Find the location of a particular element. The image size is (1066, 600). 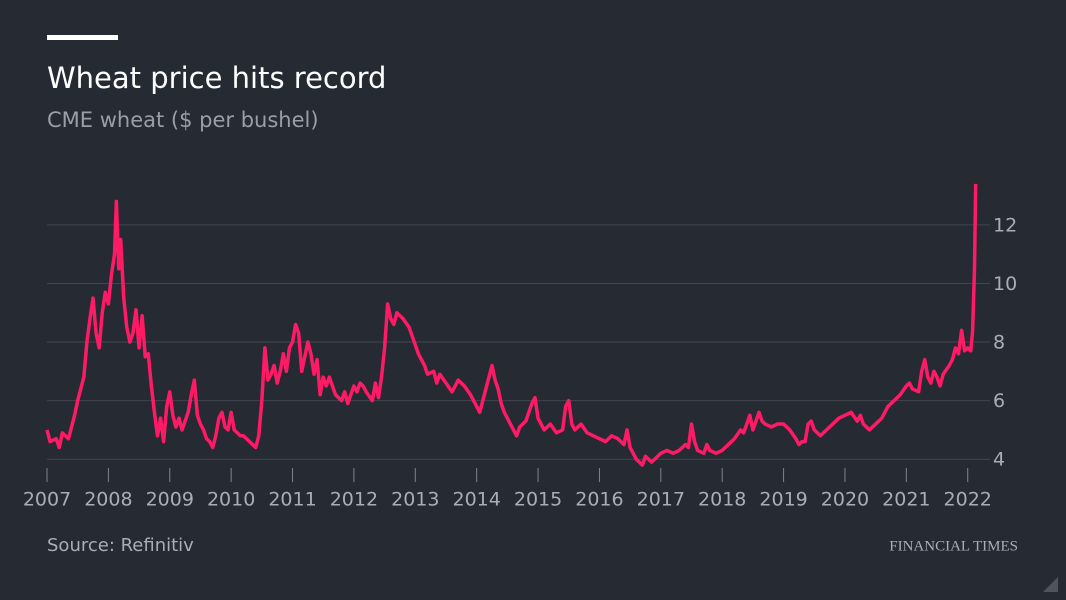

x-tick-label: 2012 is located at coordinates (354, 500).